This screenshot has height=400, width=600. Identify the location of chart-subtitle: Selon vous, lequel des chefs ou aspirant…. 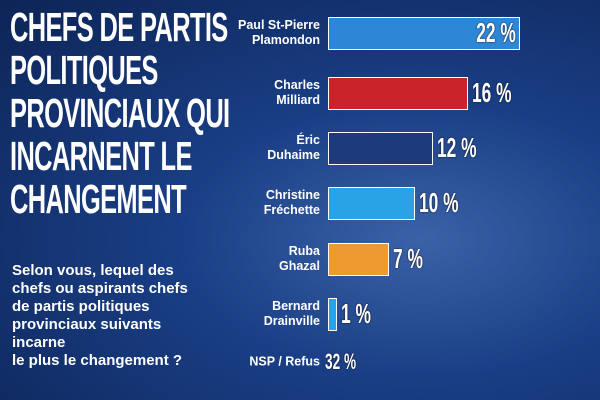
(100, 315).